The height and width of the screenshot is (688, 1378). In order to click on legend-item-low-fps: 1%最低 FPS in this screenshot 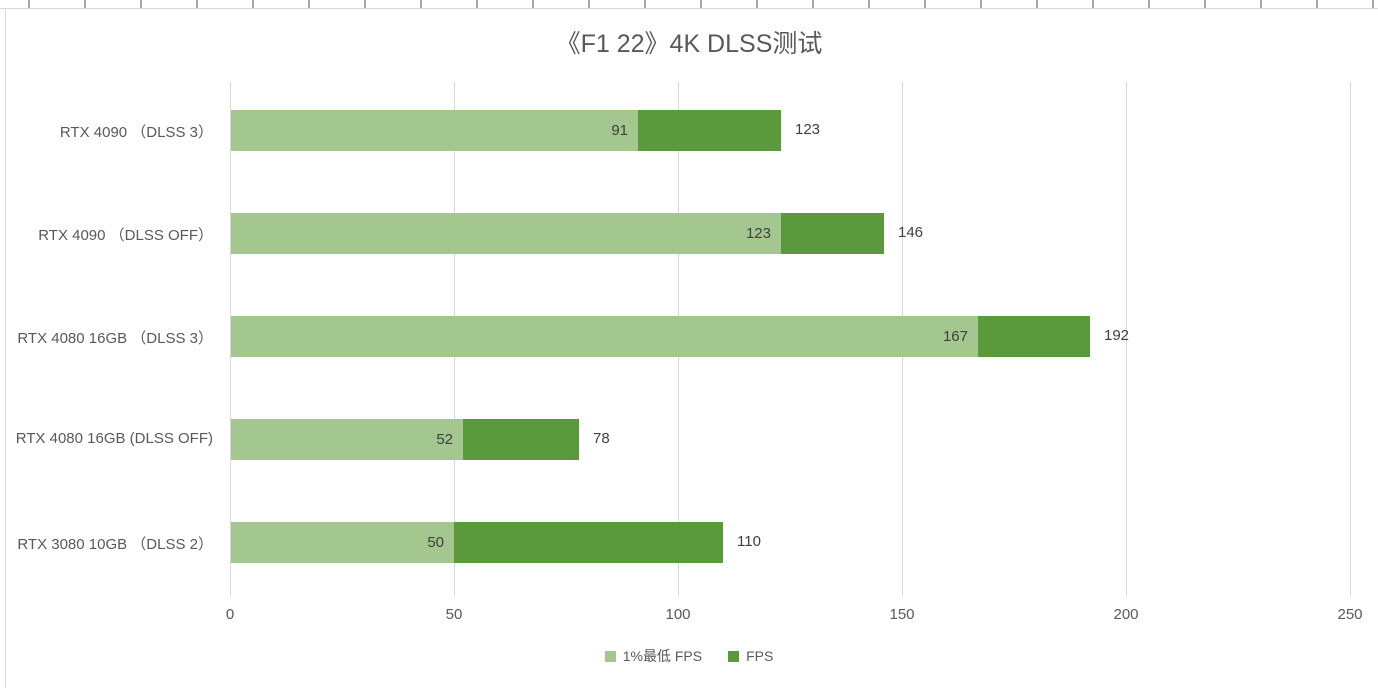, I will do `click(653, 656)`.